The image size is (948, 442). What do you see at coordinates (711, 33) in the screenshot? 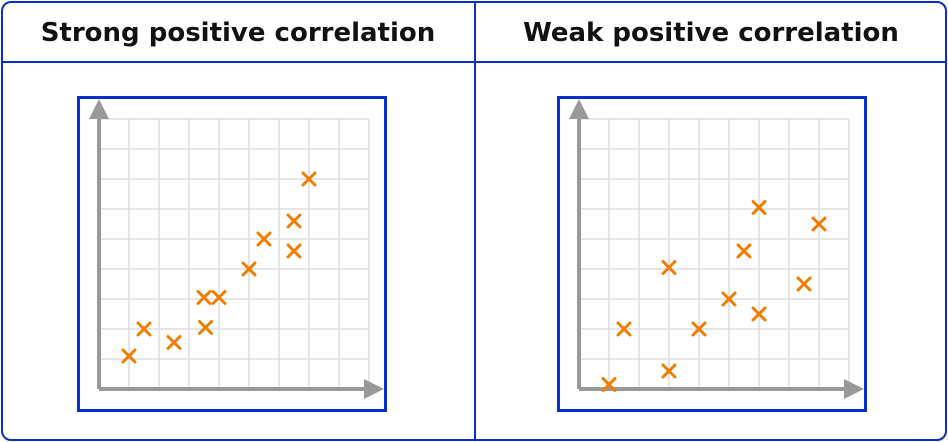
I see `chart-title-weak: Weak positive correlation` at bounding box center [711, 33].